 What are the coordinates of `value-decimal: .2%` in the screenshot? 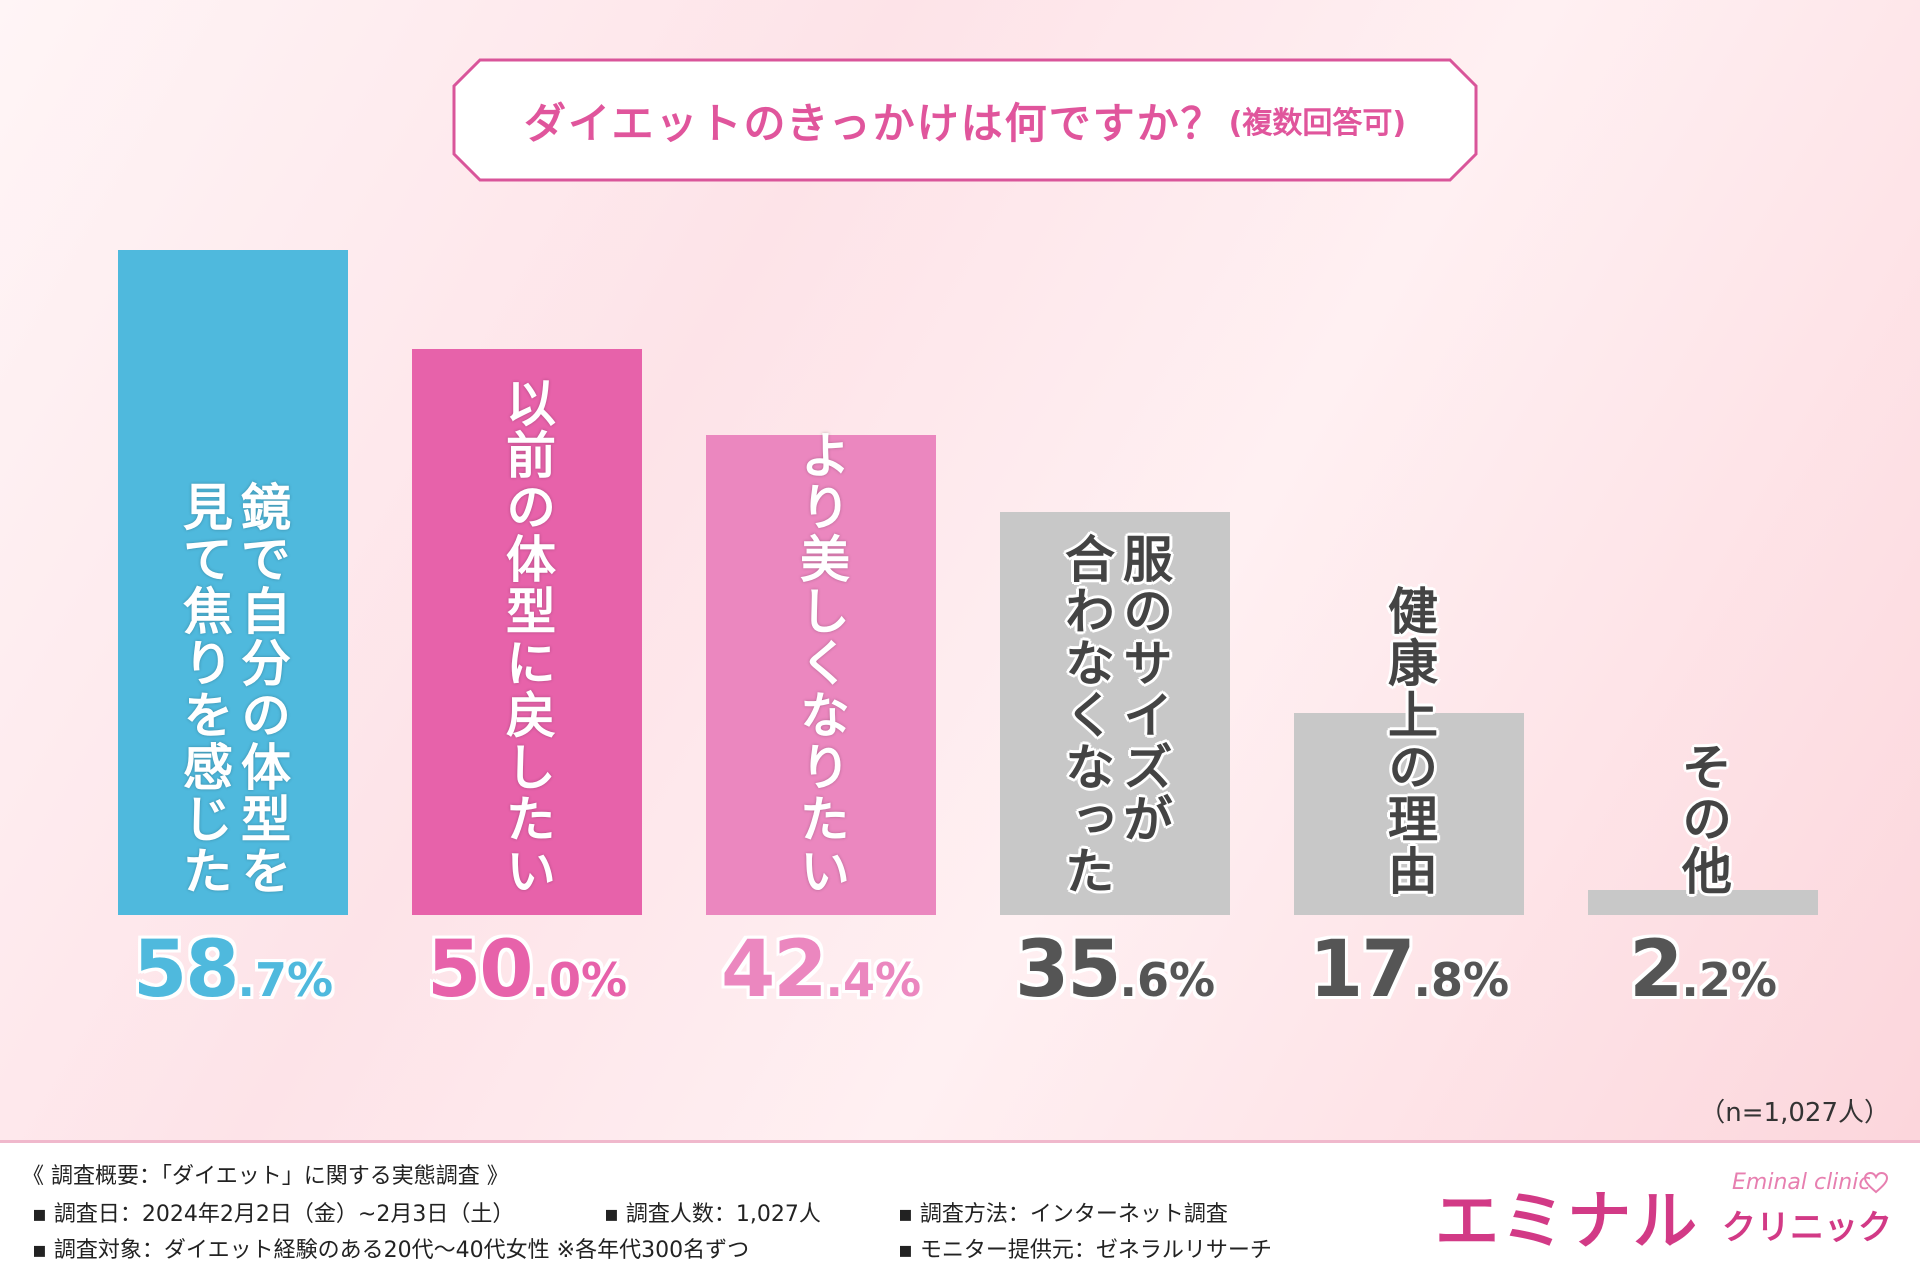 It's located at (1729, 980).